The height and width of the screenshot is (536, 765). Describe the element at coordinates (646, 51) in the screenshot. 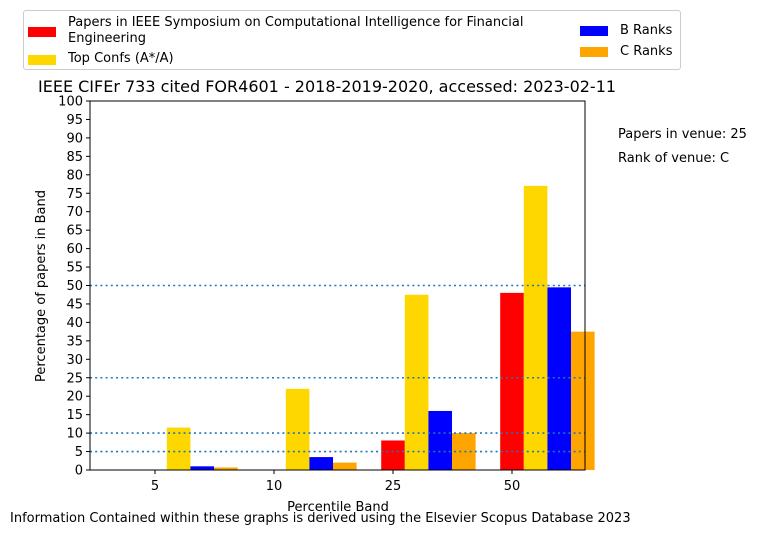

I see `legend-label-c-ranks: C Ranks` at that location.